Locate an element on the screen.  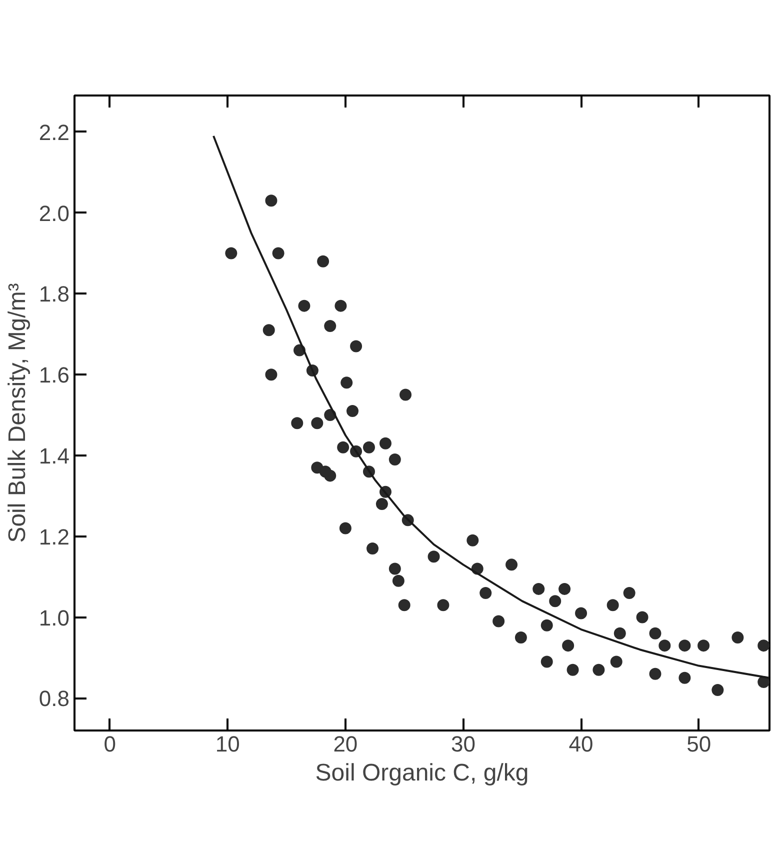
x-tick-label: 10 is located at coordinates (227, 744).